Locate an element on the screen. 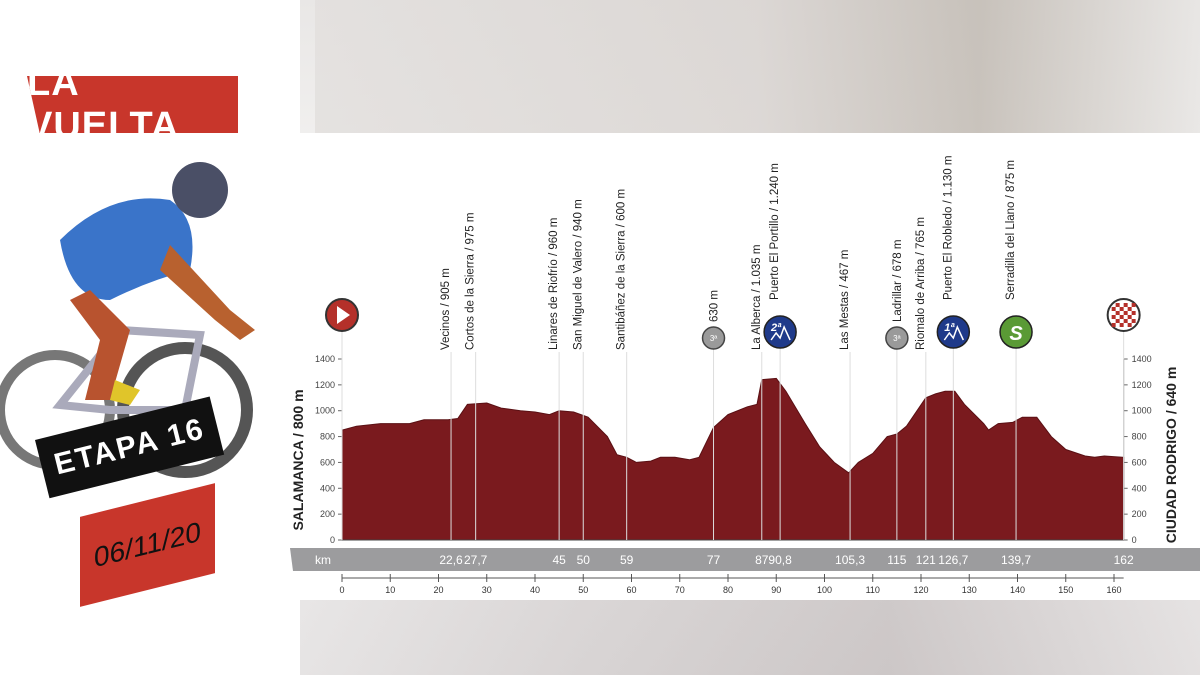  y-tick-label-right: 800 is located at coordinates (1139, 437).